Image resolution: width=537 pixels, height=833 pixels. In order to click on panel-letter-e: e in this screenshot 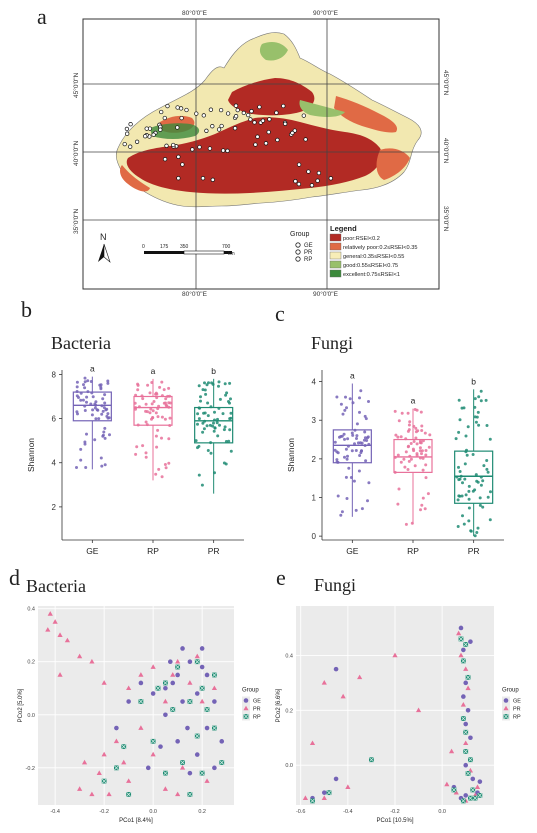, I will do `click(281, 577)`.